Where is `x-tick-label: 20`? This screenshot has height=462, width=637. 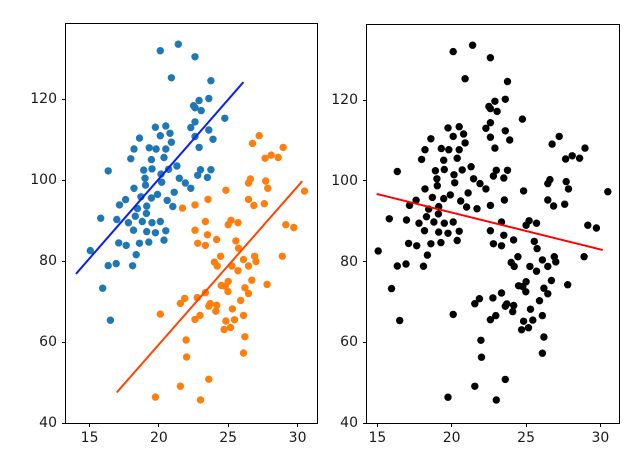 x-tick-label: 20 is located at coordinates (158, 438).